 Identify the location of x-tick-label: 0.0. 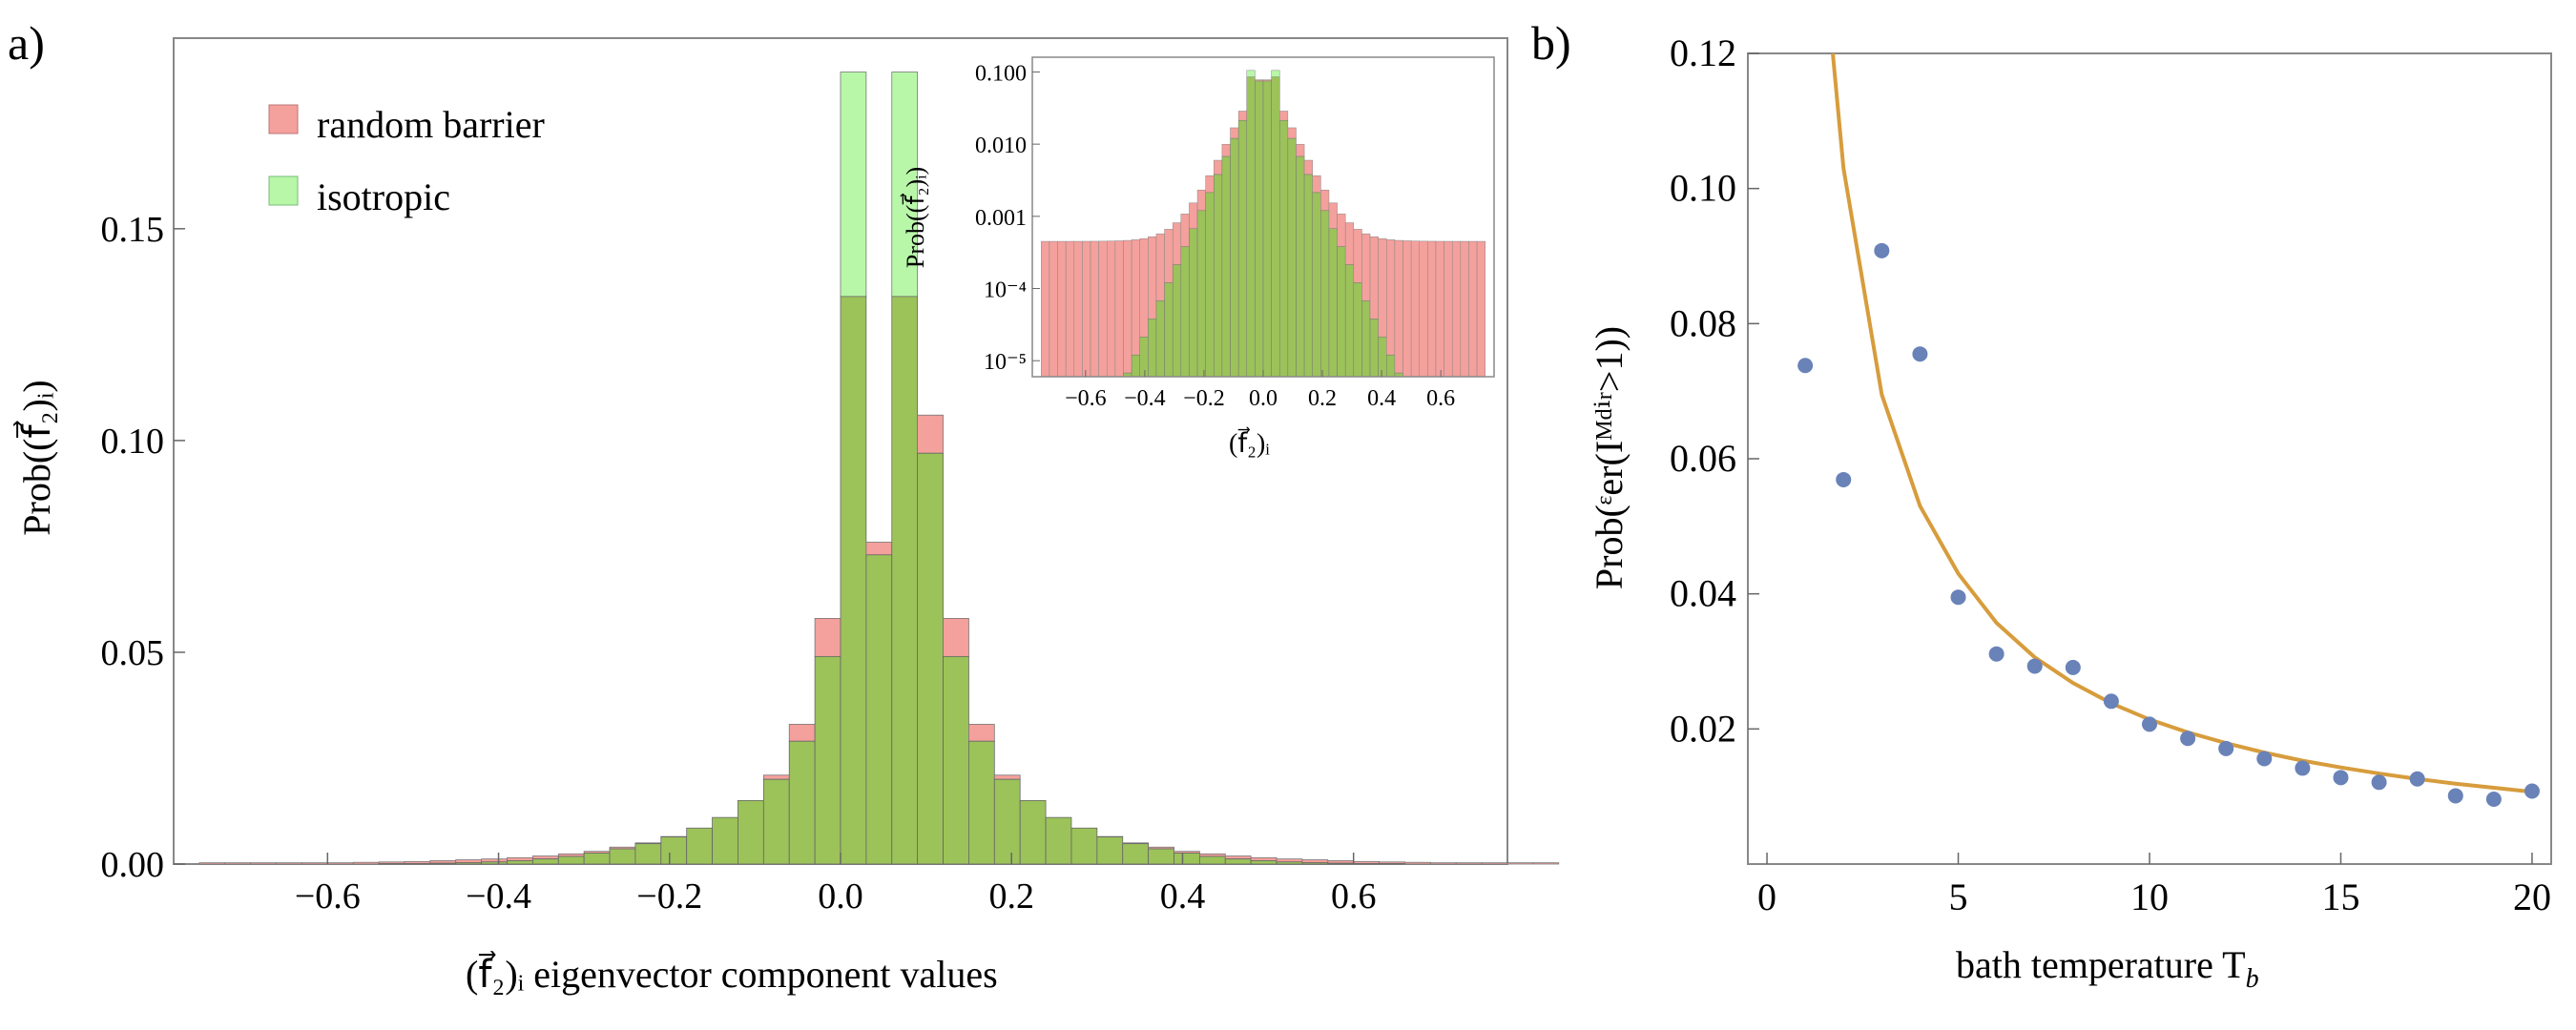
(840, 896).